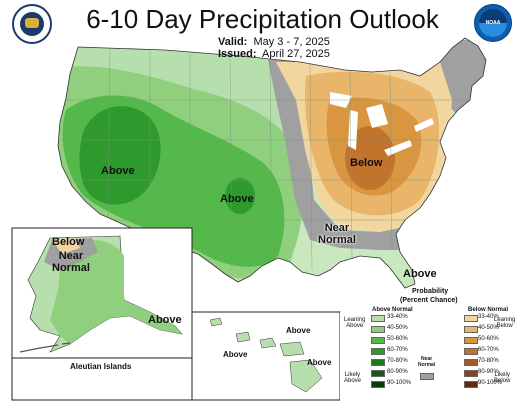 The height and width of the screenshot is (405, 525). Describe the element at coordinates (262, 19) in the screenshot. I see `page-title: 6-10 Day Precipitation Outlook` at that location.